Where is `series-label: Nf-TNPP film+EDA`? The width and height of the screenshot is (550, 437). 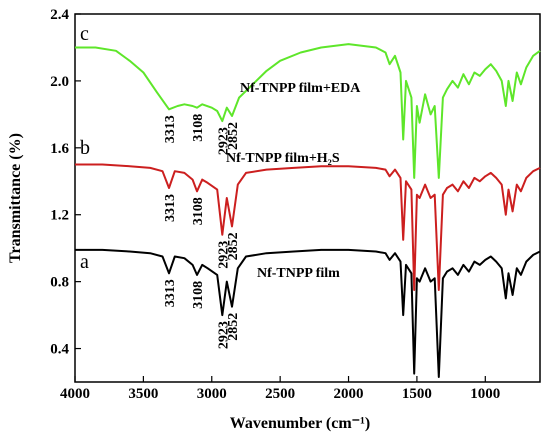 series-label: Nf-TNPP film+EDA is located at coordinates (300, 88).